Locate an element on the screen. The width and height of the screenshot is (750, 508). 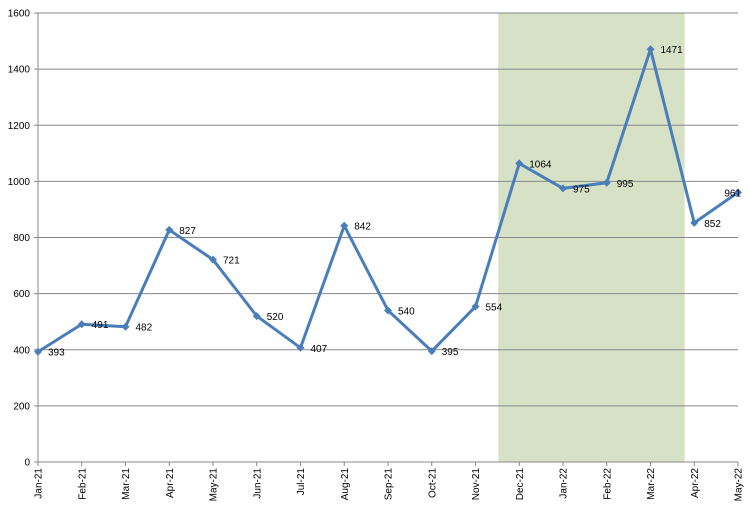
x-tick-label: Mar-21 is located at coordinates (126, 484).